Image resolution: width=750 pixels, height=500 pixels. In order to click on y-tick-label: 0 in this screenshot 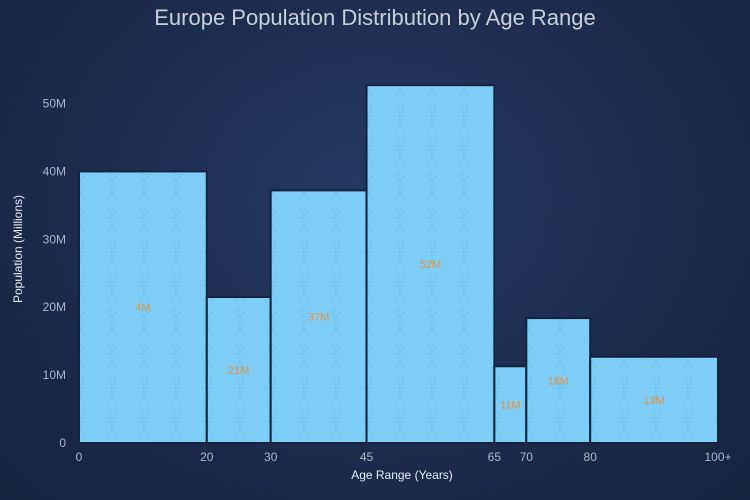, I will do `click(62, 443)`.